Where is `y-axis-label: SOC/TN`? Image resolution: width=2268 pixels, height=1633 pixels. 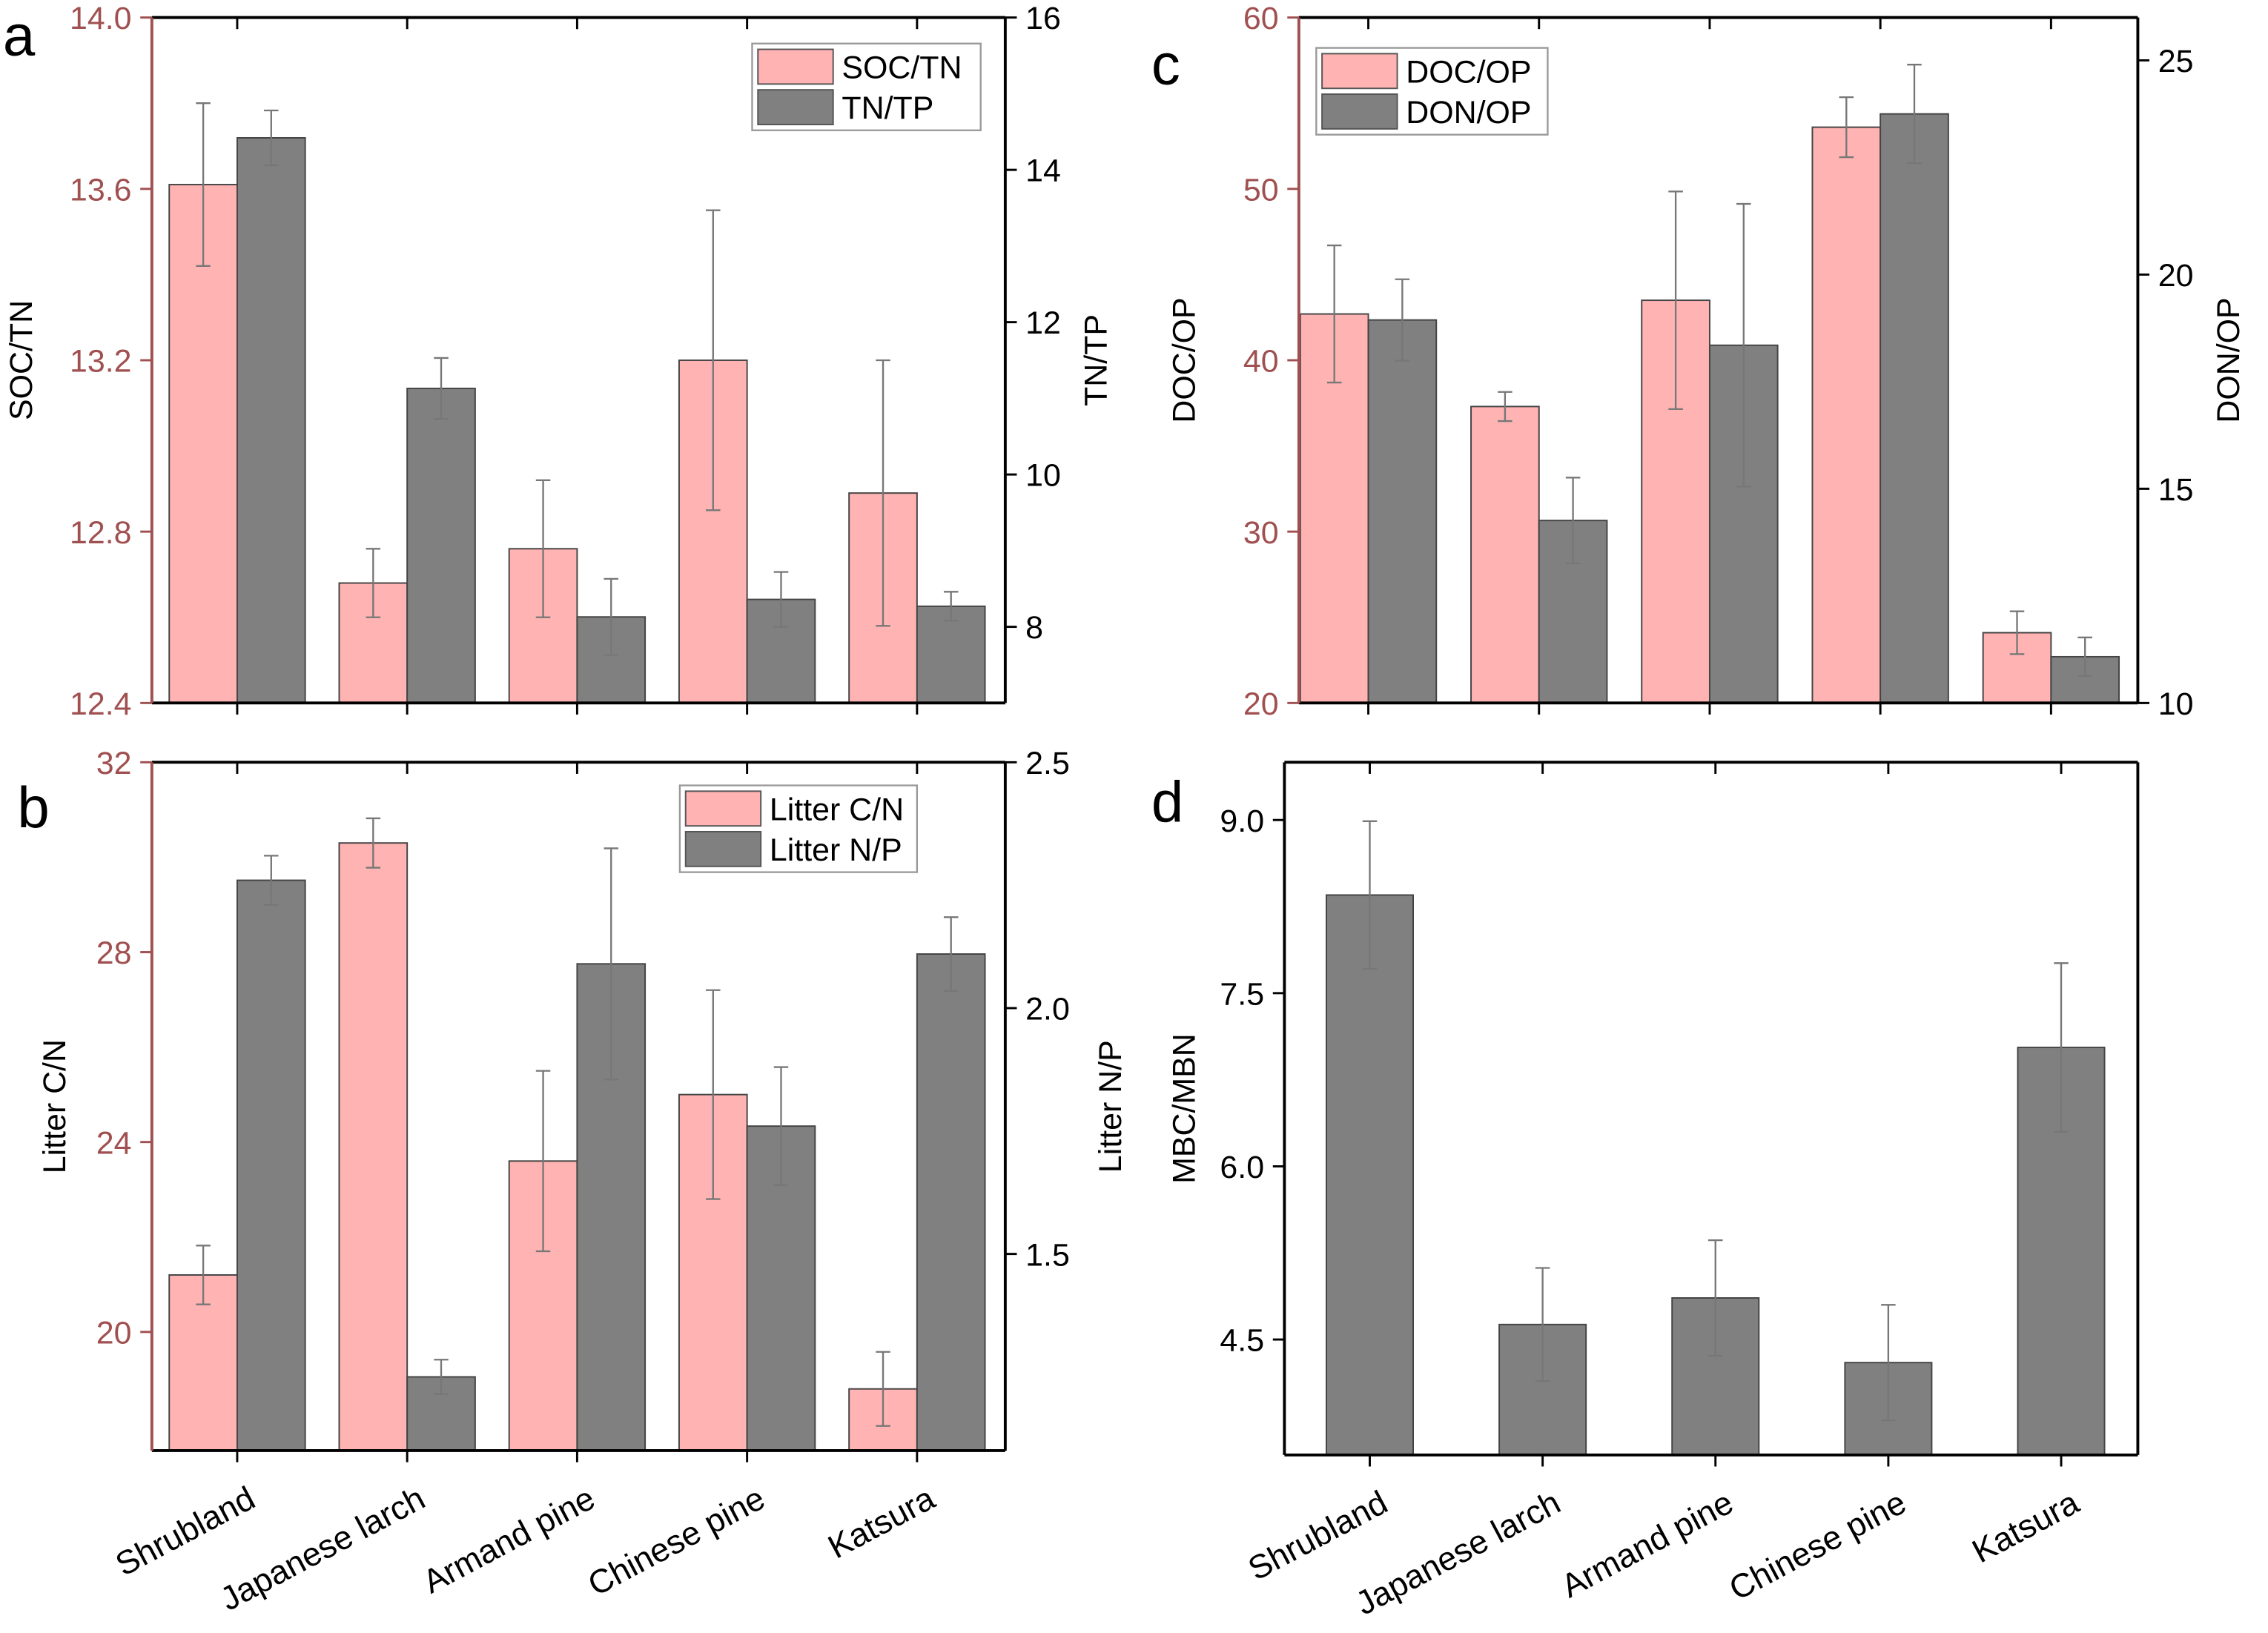 y-axis-label: SOC/TN is located at coordinates (21, 360).